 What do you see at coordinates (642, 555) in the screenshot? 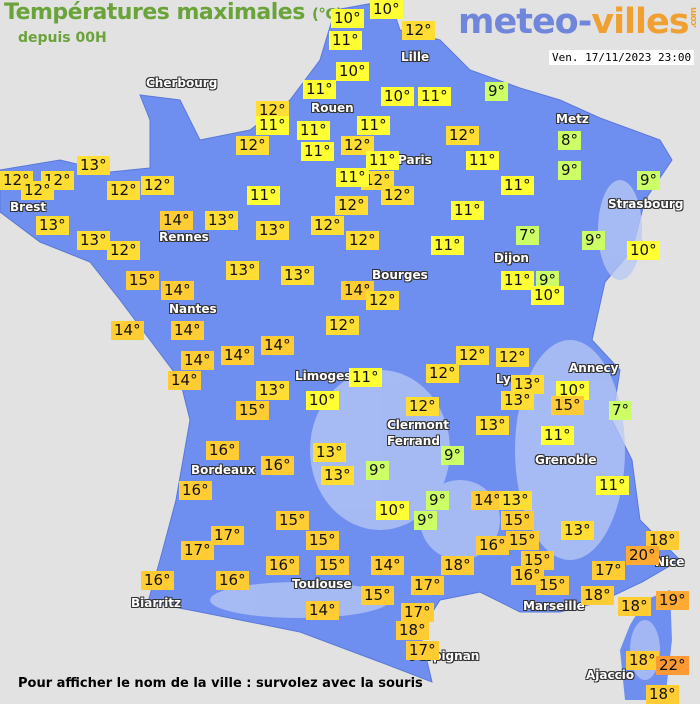
I see `temperature-marker: 20°` at bounding box center [642, 555].